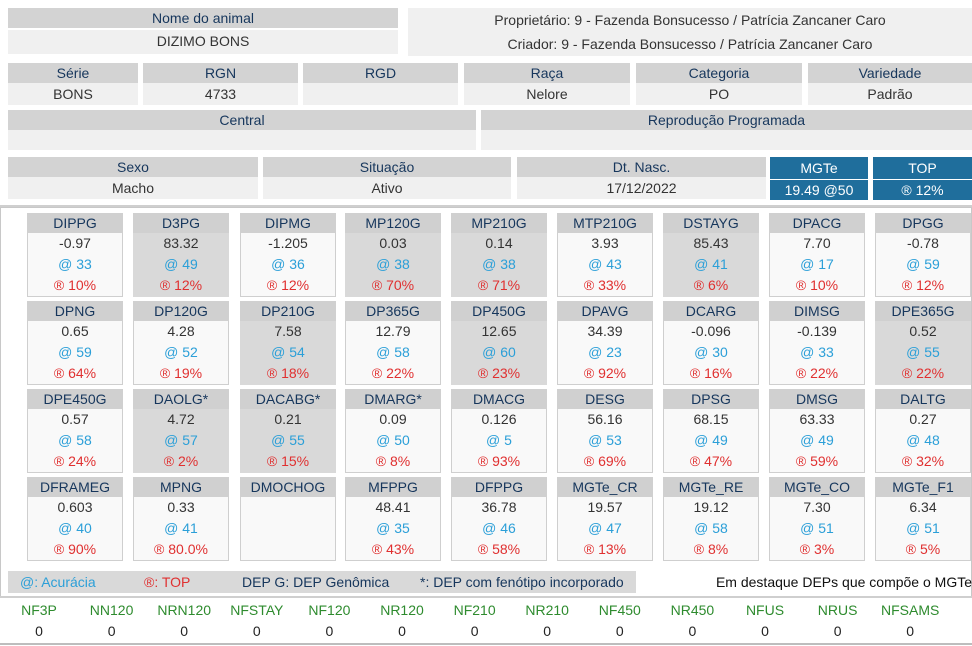 This screenshot has width=972, height=646. What do you see at coordinates (181, 353) in the screenshot?
I see `dep-body: 4.28 @ 52 ® 19%` at bounding box center [181, 353].